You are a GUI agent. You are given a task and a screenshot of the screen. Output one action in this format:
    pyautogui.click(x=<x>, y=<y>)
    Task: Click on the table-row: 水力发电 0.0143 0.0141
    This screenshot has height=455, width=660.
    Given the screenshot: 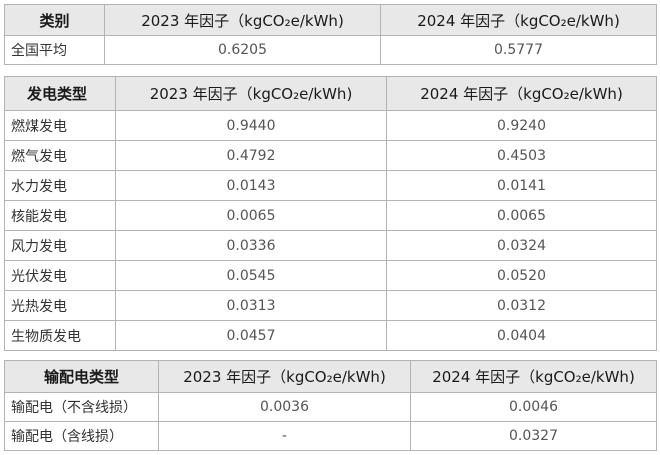 What is the action you would take?
    pyautogui.click(x=330, y=185)
    